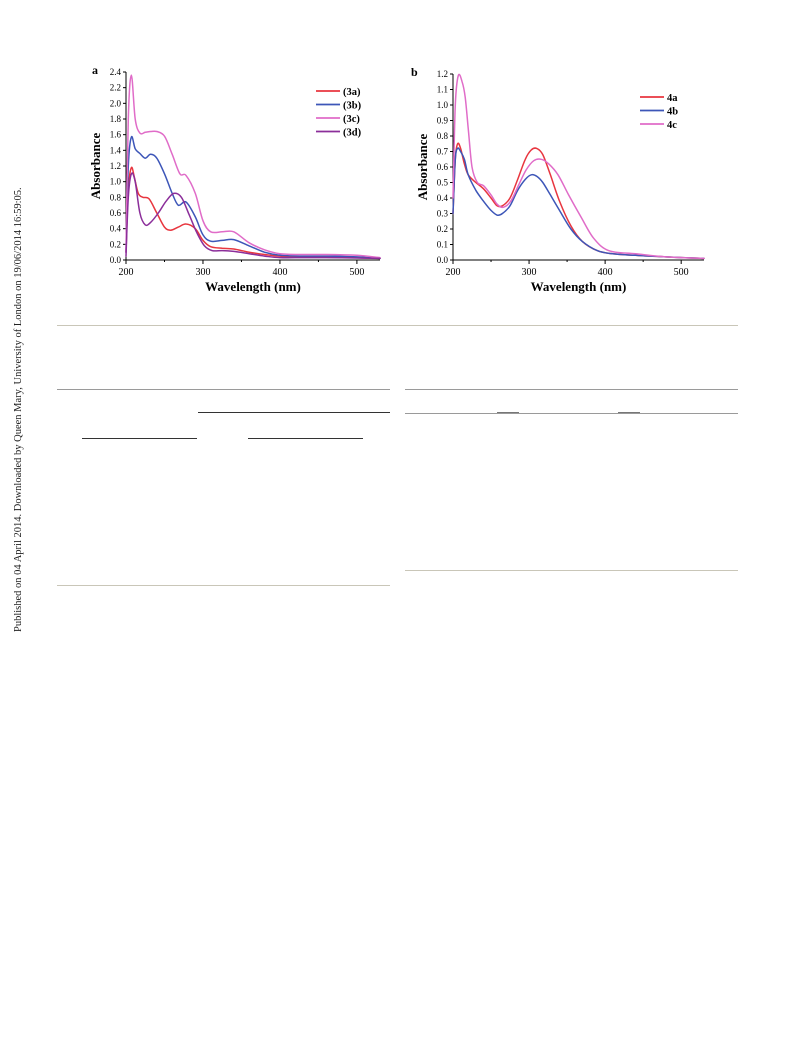 This screenshot has height=1039, width=793. I want to click on figure-separator-rule, so click(397, 325).